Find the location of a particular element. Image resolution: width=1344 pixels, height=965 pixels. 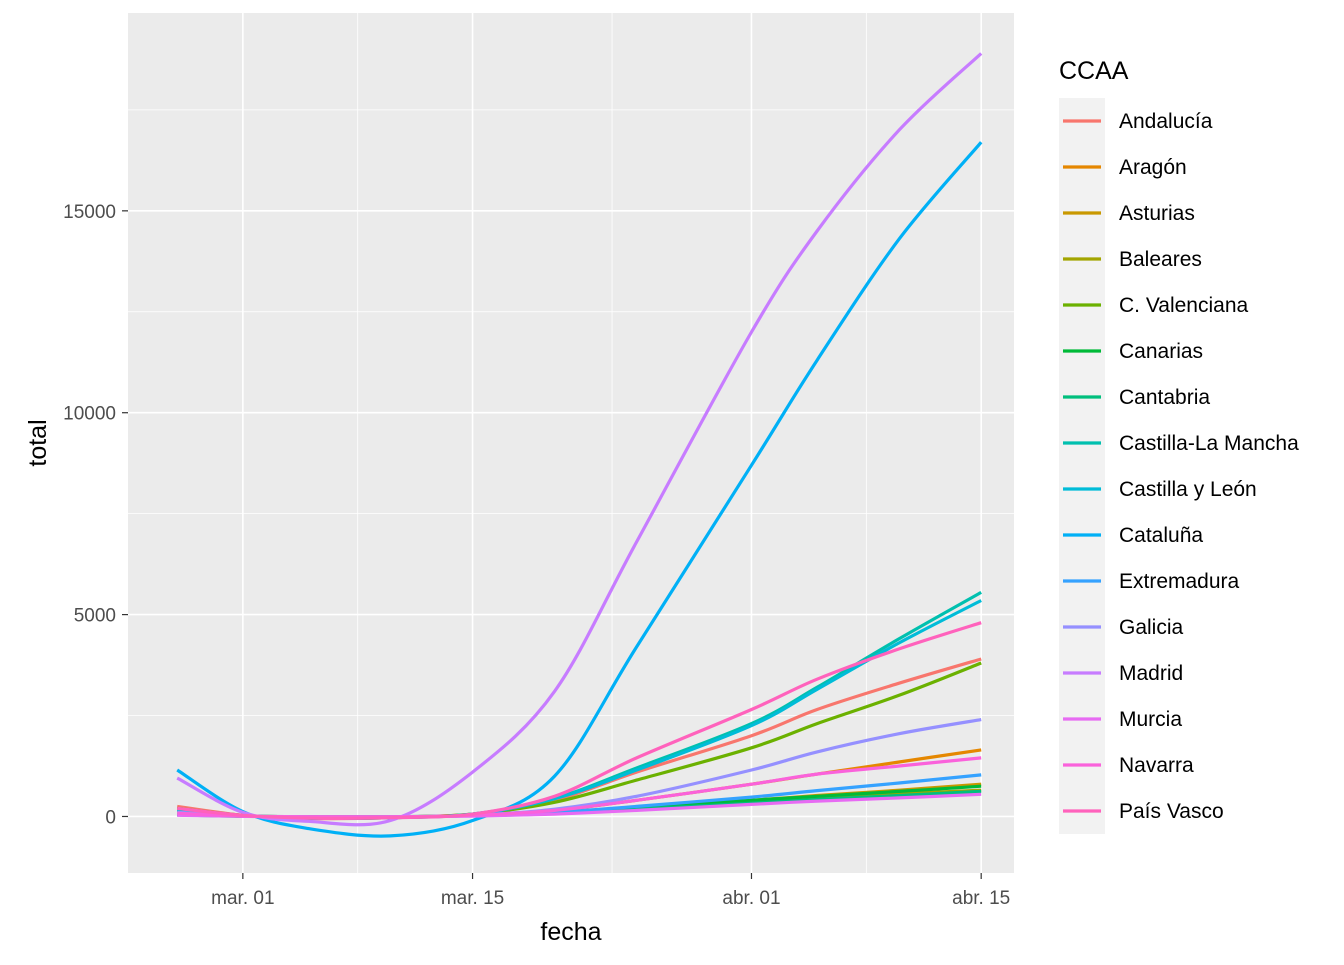

y-tick-label: 10000 is located at coordinates (89, 414).